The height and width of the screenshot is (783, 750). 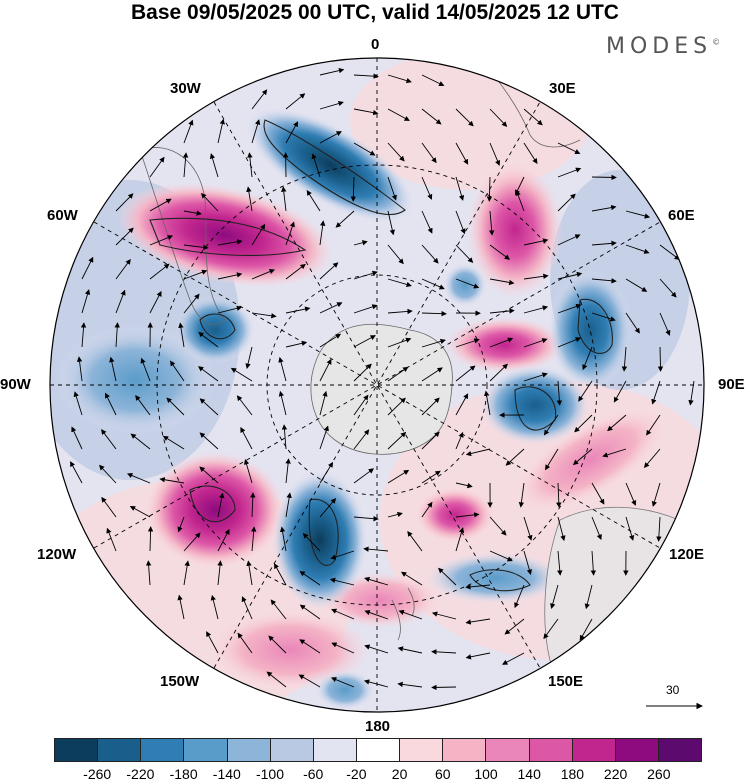 I want to click on colorbar-tick-label: -100, so click(x=270, y=774).